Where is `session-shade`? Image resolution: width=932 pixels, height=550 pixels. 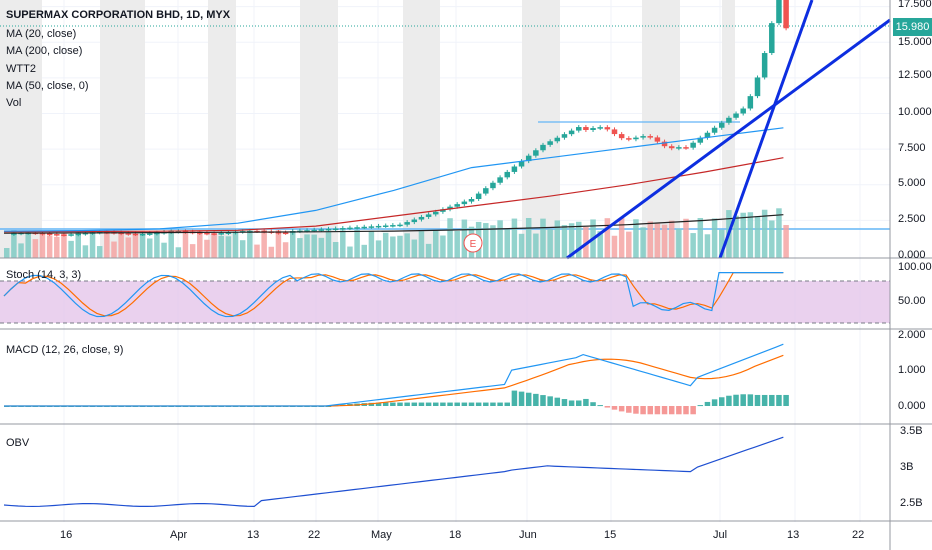
session-shade is located at coordinates (728, 129).